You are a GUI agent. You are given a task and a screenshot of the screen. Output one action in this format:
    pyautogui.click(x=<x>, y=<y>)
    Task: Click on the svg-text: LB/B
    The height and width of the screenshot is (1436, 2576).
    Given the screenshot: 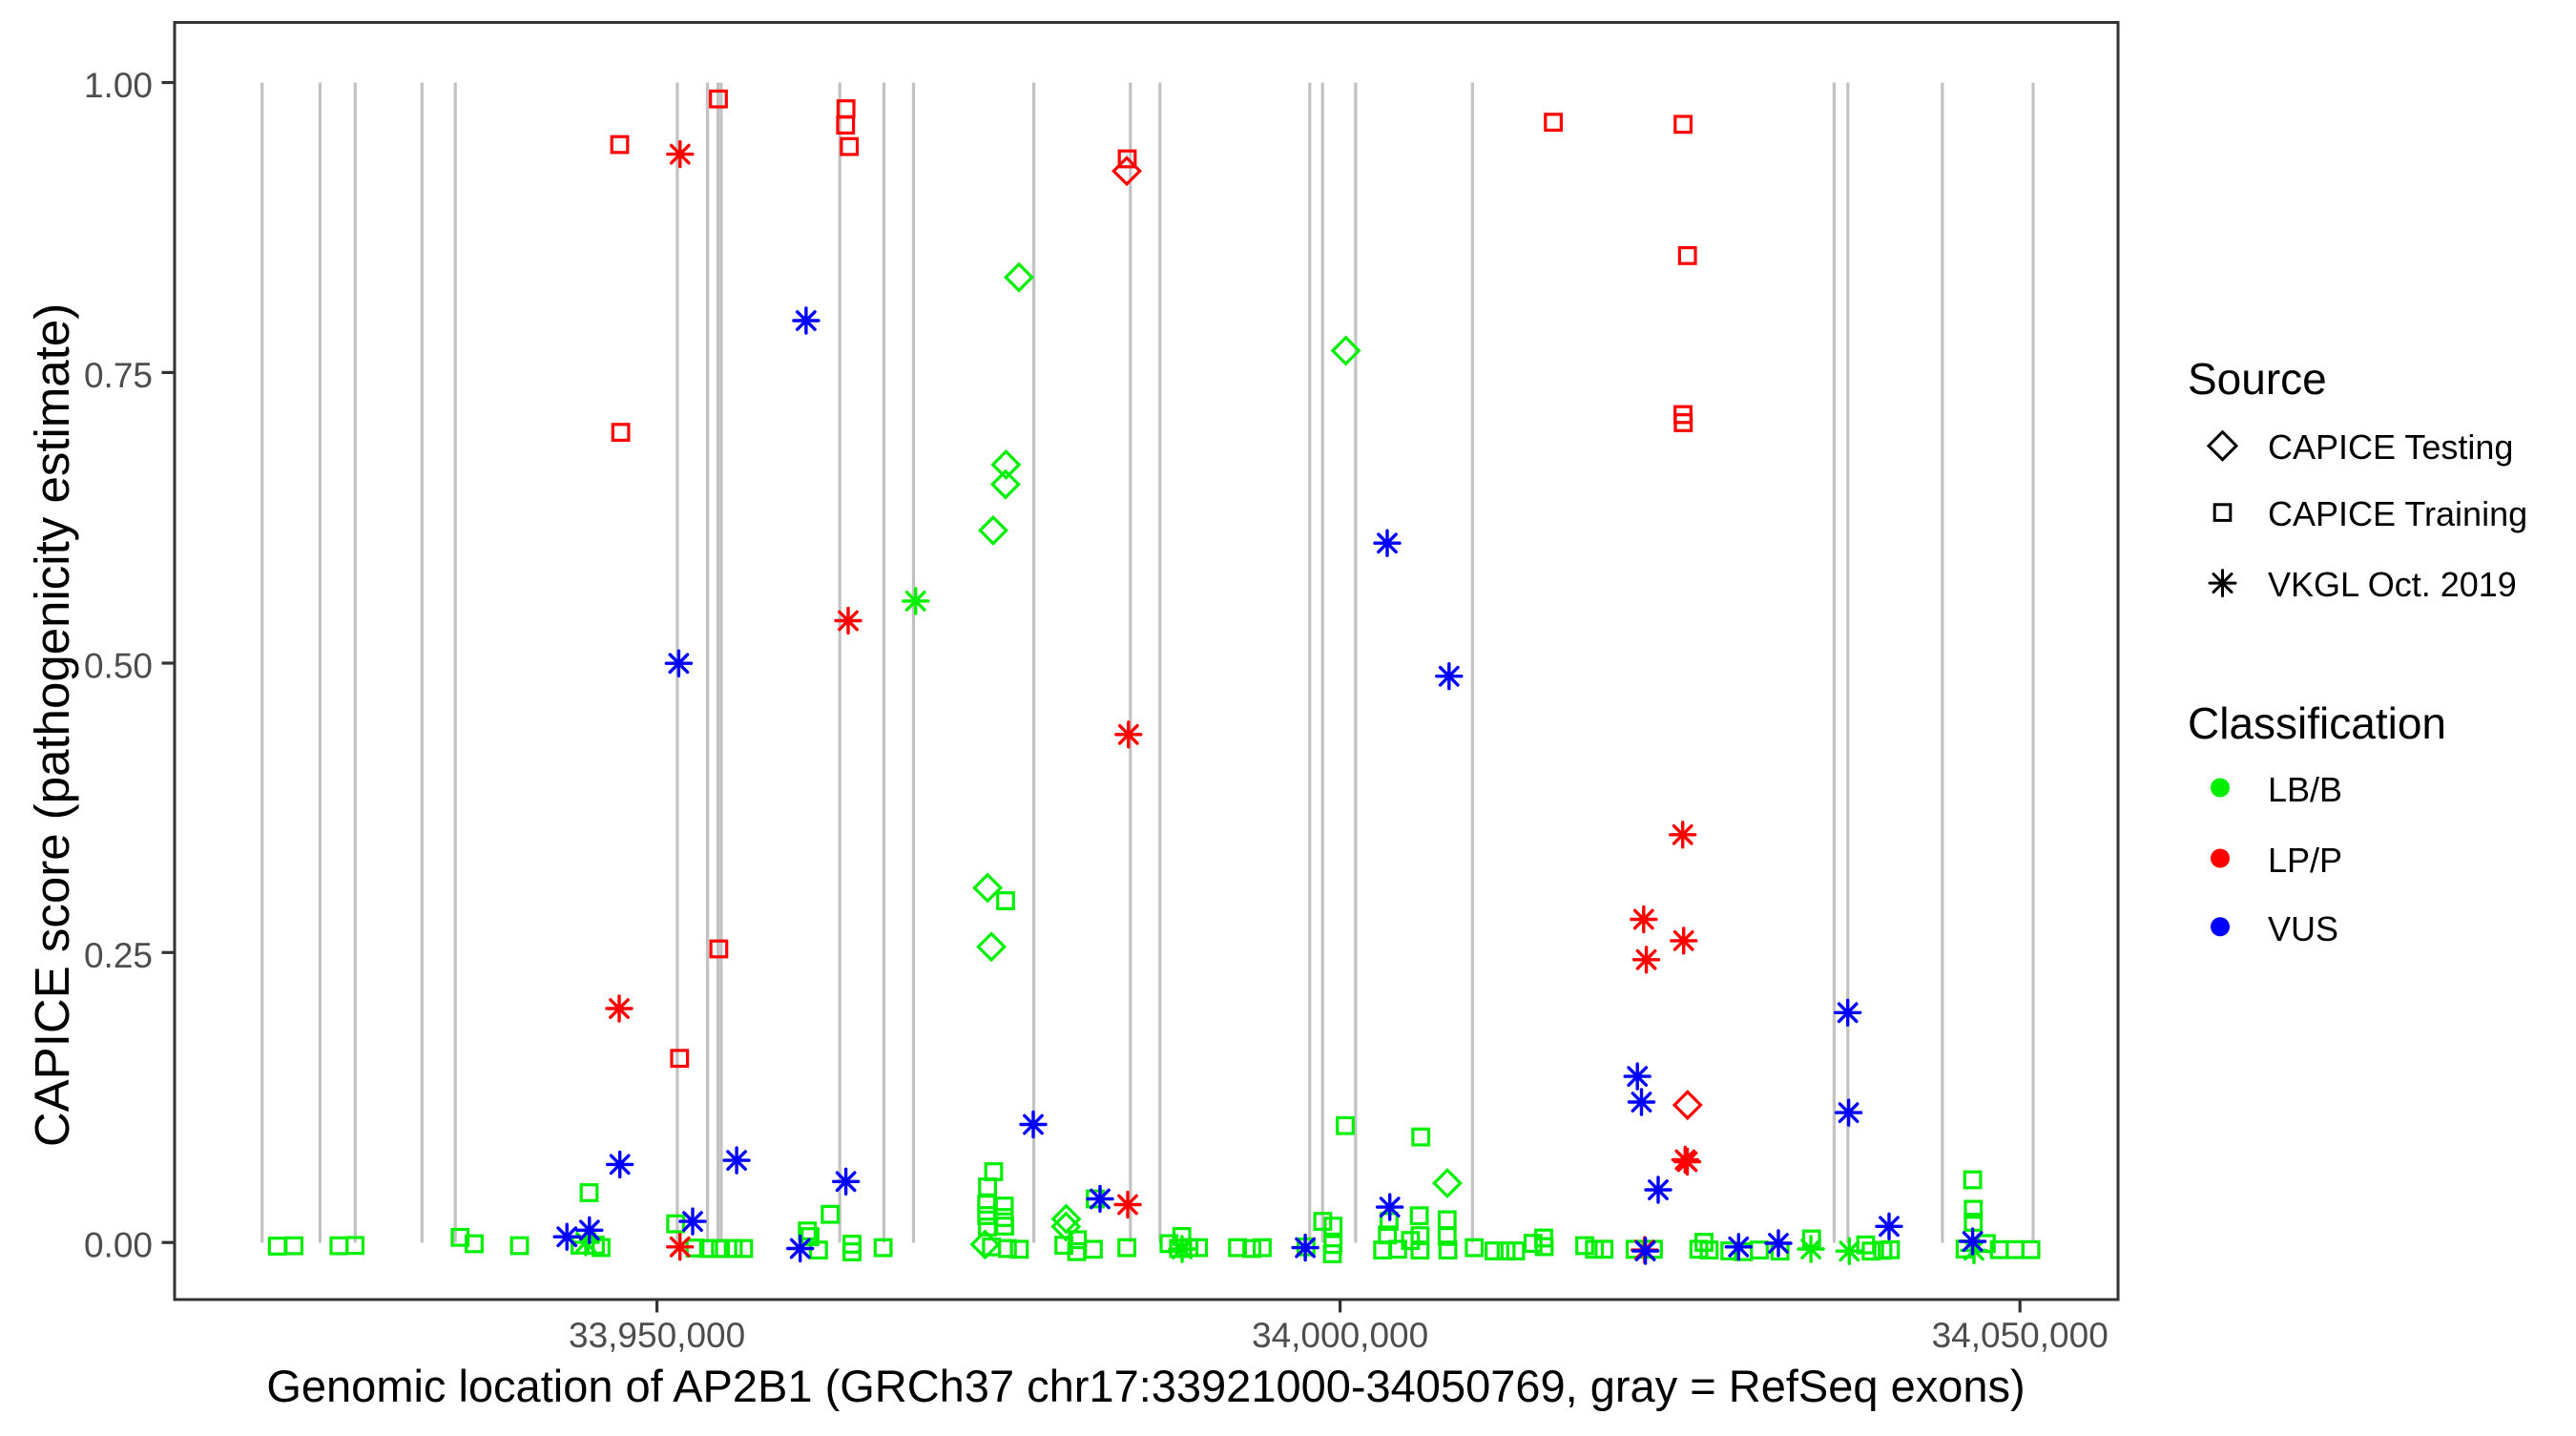 What is the action you would take?
    pyautogui.click(x=2305, y=789)
    